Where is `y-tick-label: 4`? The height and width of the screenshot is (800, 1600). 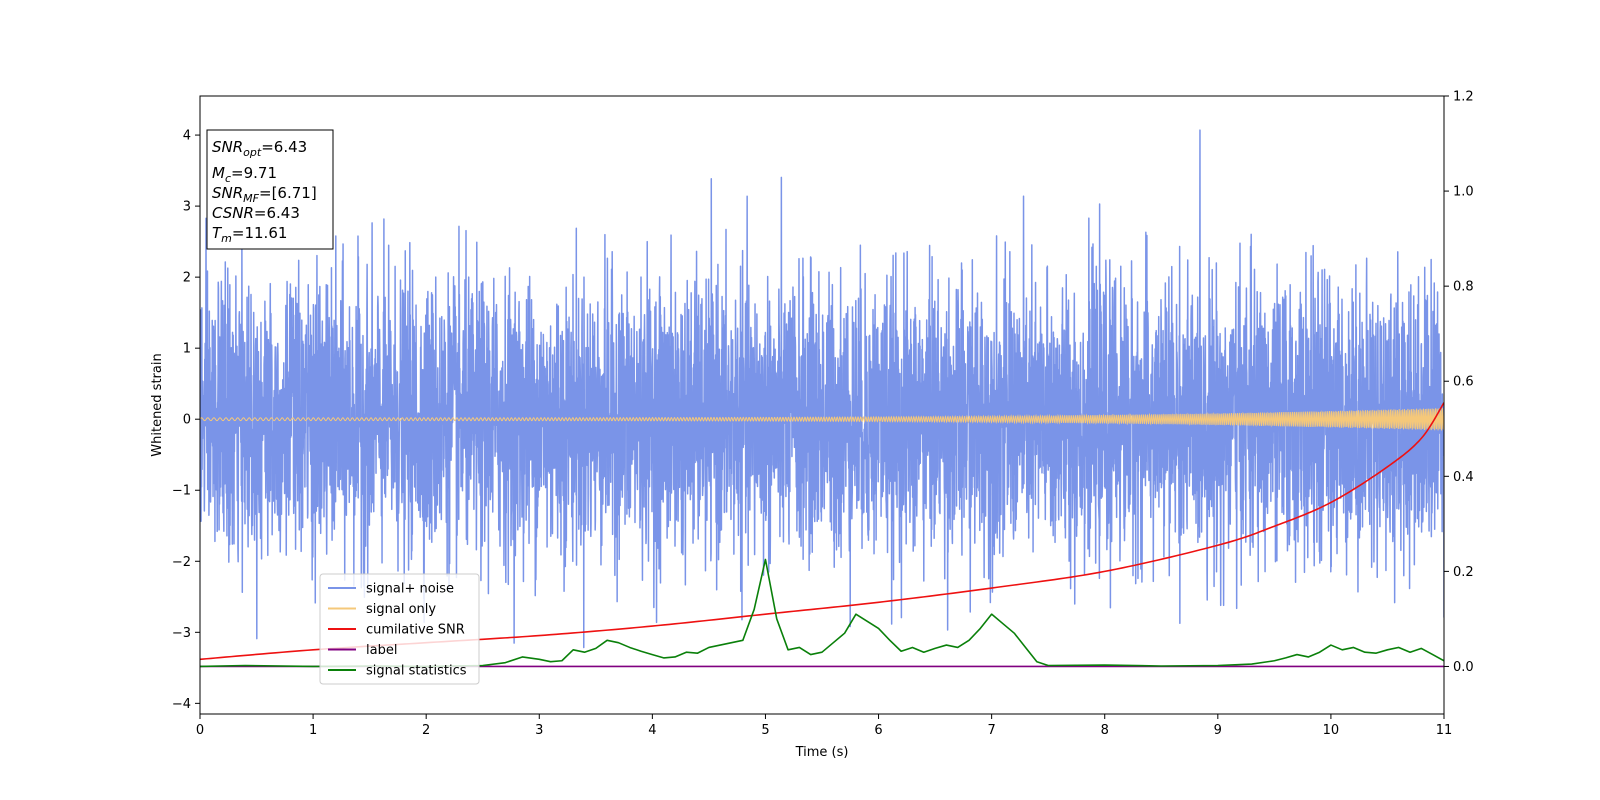 y-tick-label: 4 is located at coordinates (187, 136).